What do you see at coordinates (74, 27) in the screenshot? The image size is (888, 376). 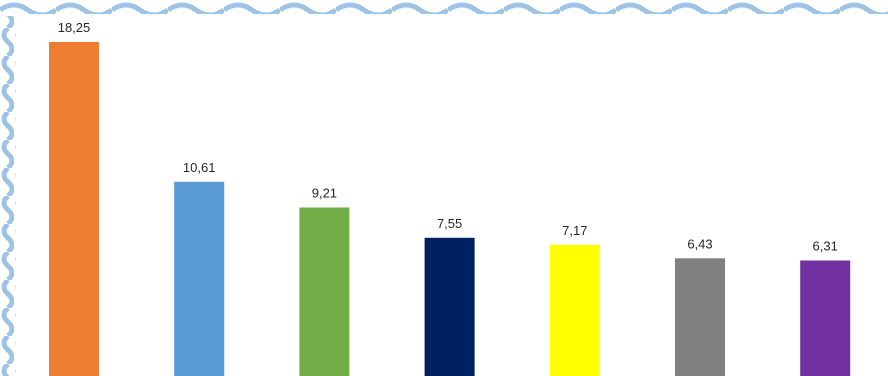 I see `data-label-1: 18,25` at bounding box center [74, 27].